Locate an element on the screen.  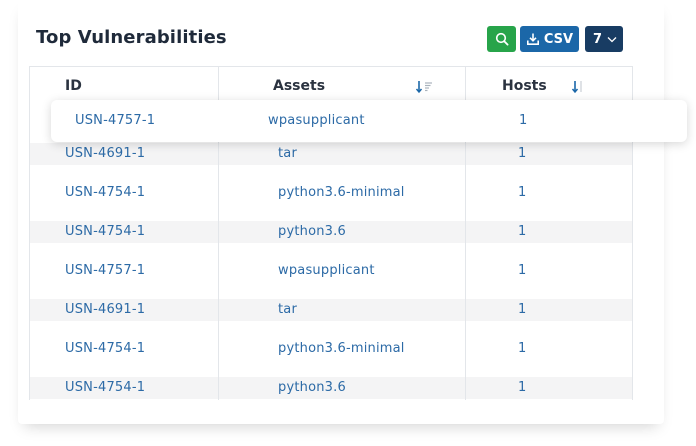
download-icon is located at coordinates (532, 39).